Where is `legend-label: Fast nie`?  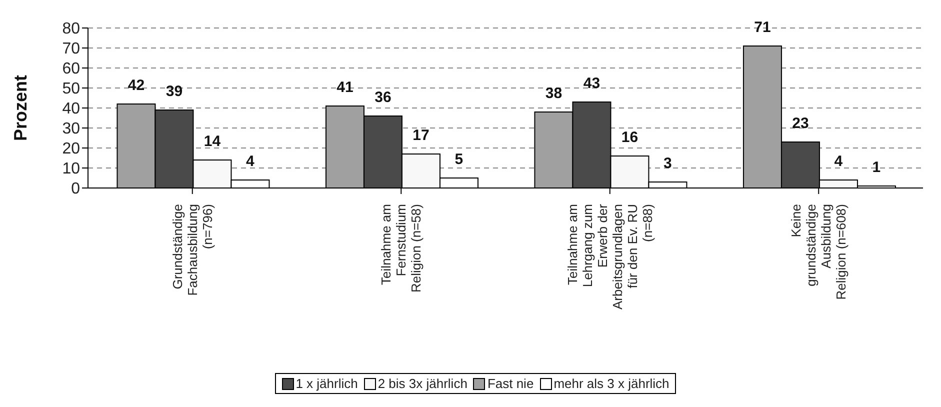 legend-label: Fast nie is located at coordinates (510, 383).